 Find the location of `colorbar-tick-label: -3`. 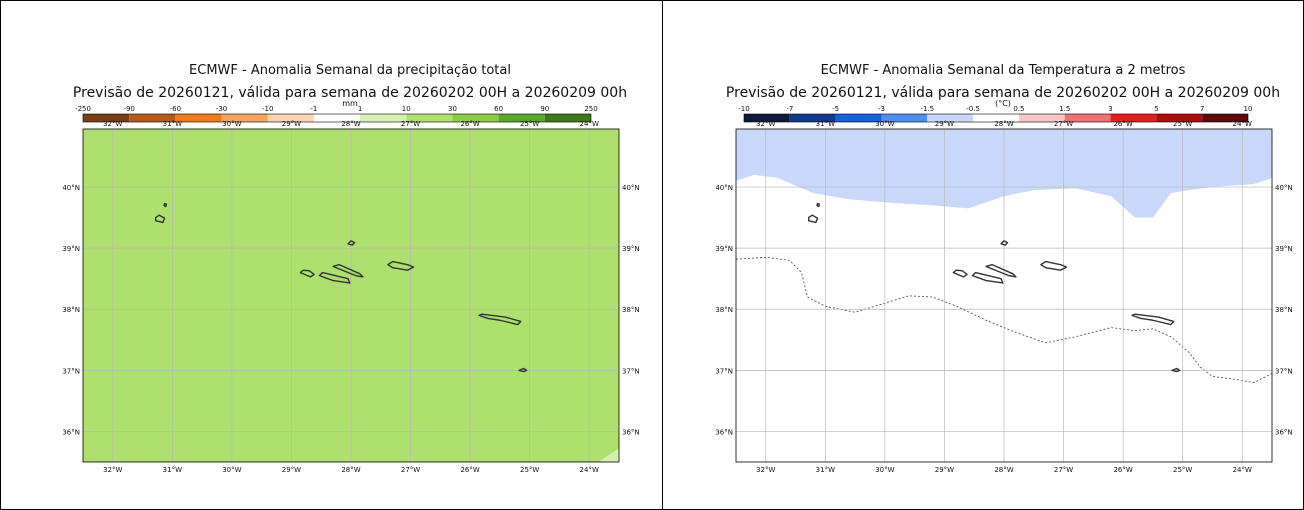

colorbar-tick-label: -3 is located at coordinates (881, 109).